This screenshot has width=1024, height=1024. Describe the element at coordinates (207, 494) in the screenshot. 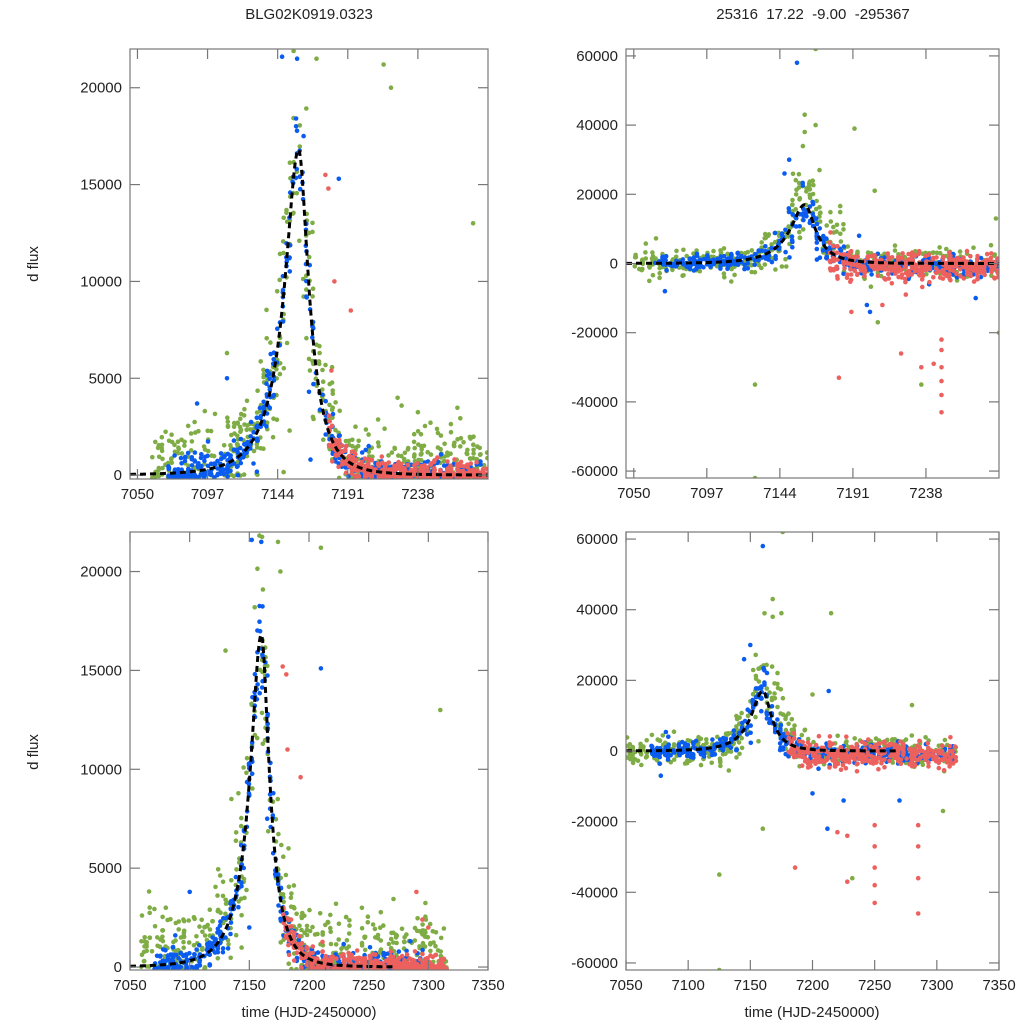

I see `x-tick-label: 7097` at that location.